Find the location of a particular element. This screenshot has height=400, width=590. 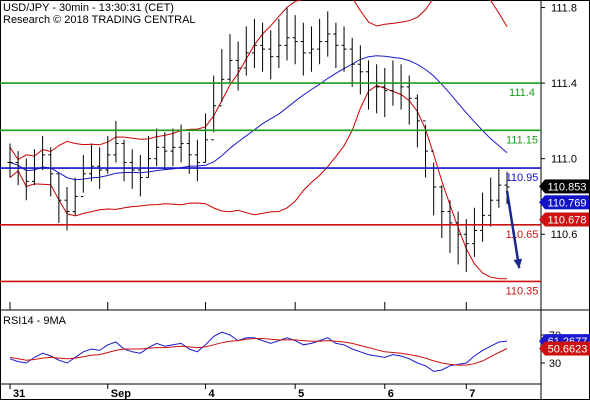

price-tag-label: 110.853 is located at coordinates (567, 187).